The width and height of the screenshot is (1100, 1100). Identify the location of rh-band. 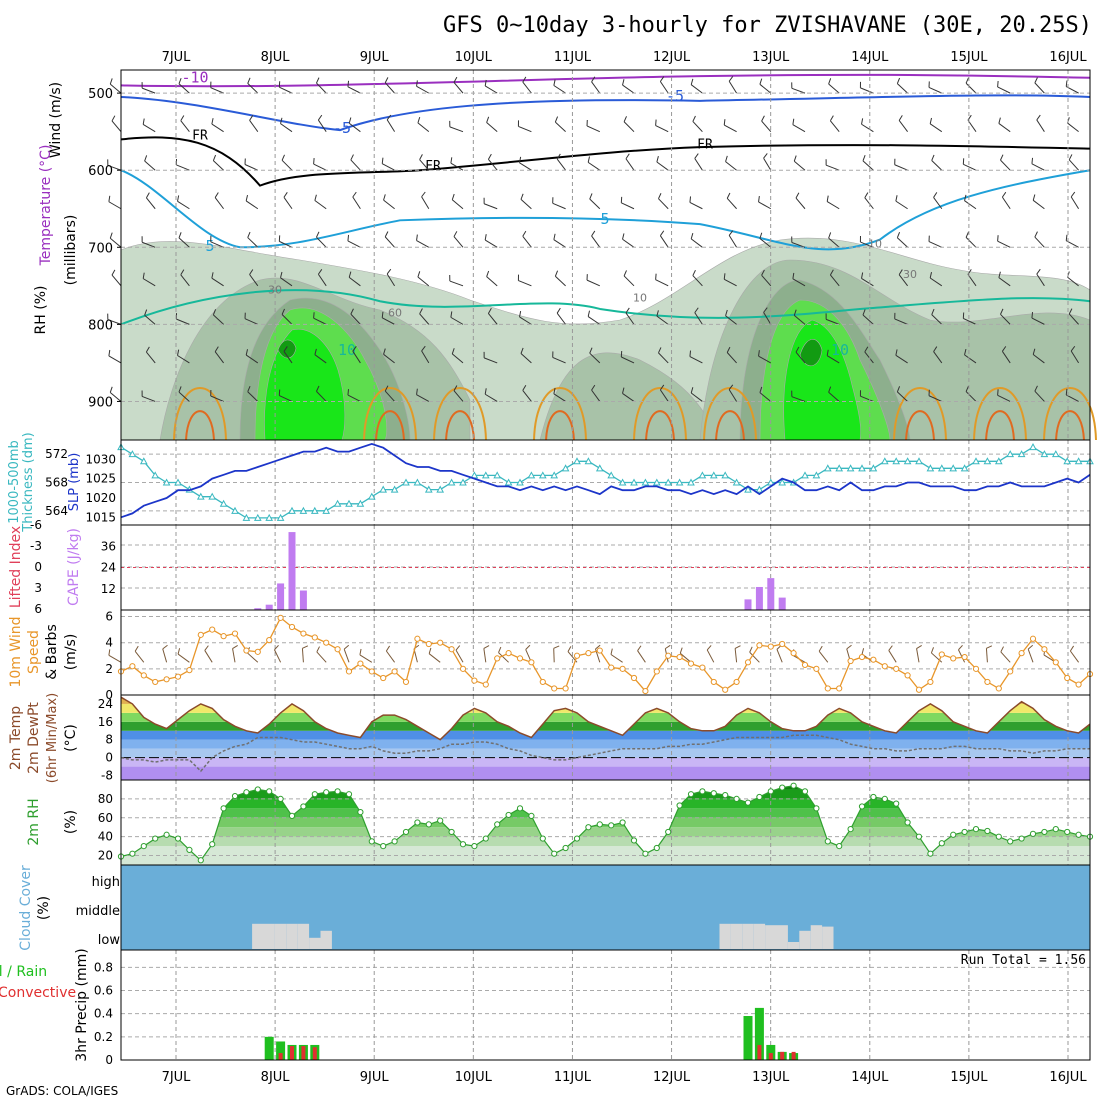
(605, 803).